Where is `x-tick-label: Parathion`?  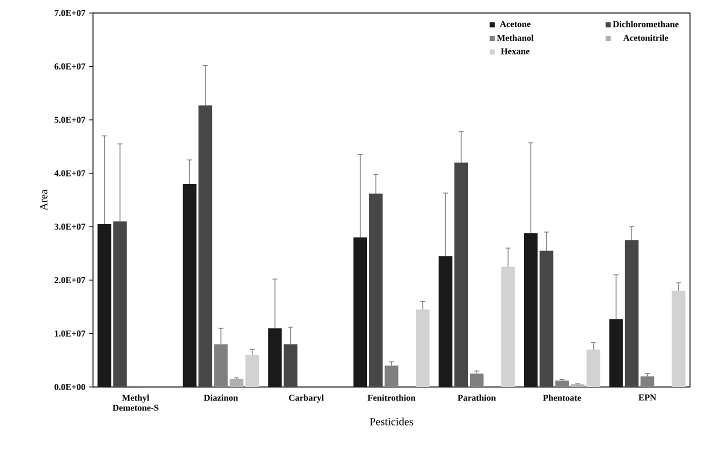
x-tick-label: Parathion is located at coordinates (477, 397).